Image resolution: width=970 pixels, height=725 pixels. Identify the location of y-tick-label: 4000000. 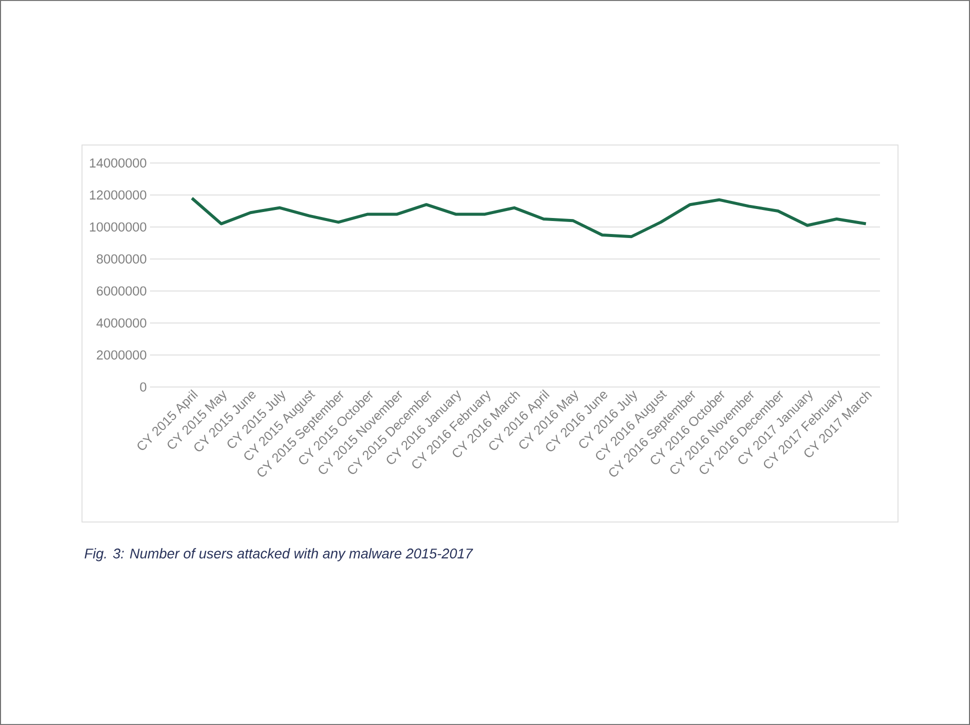
(121, 323).